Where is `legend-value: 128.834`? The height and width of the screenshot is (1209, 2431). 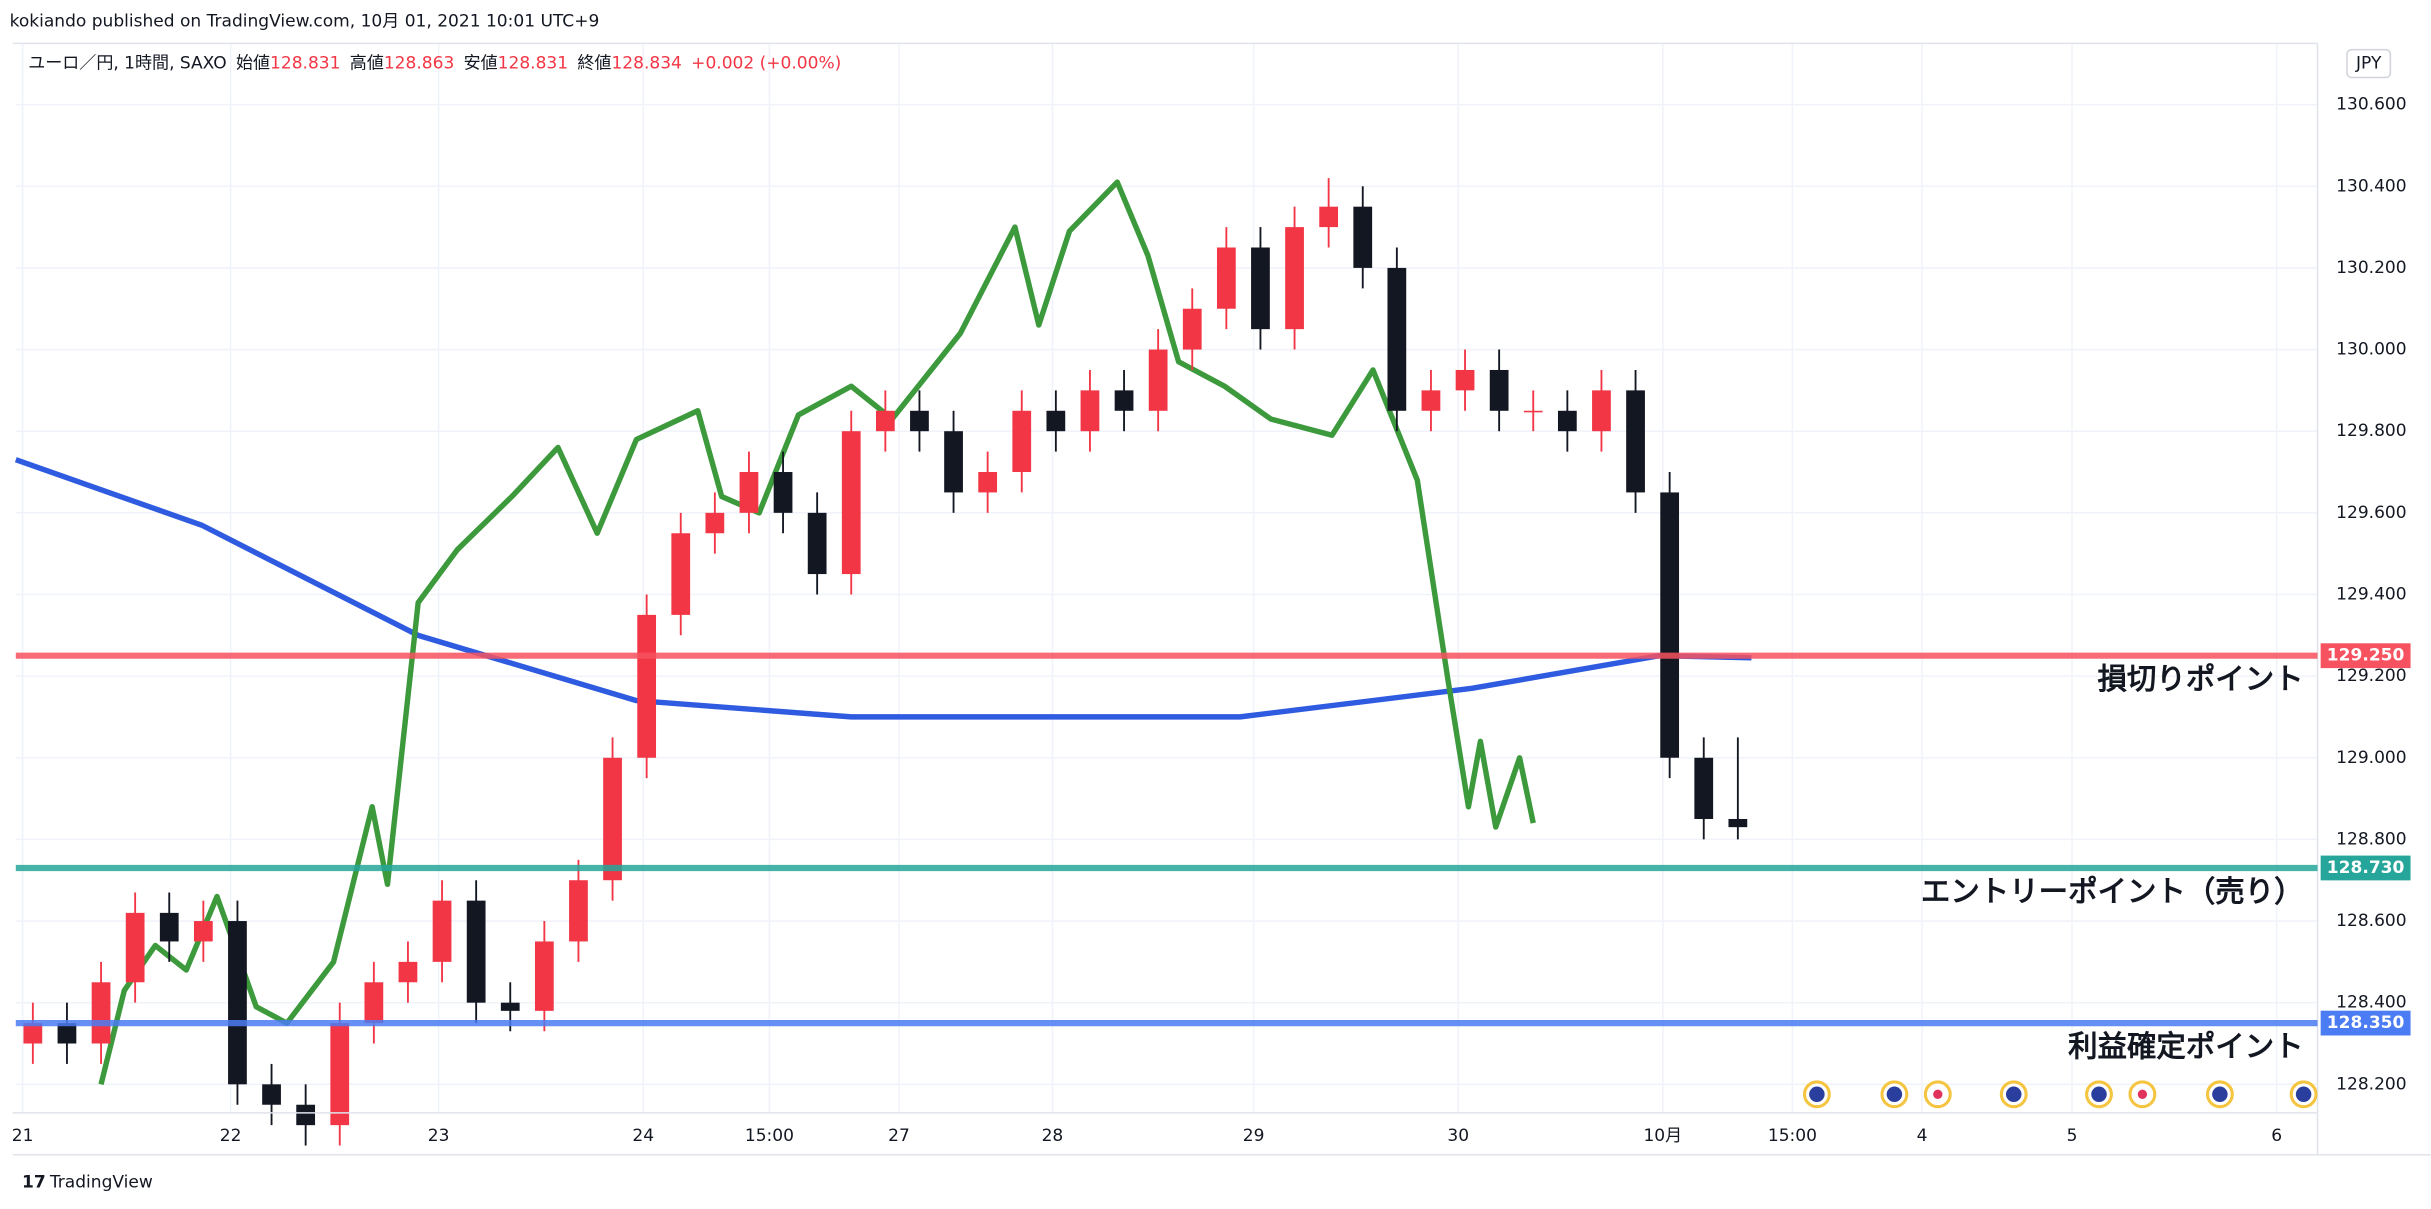 legend-value: 128.834 is located at coordinates (646, 64).